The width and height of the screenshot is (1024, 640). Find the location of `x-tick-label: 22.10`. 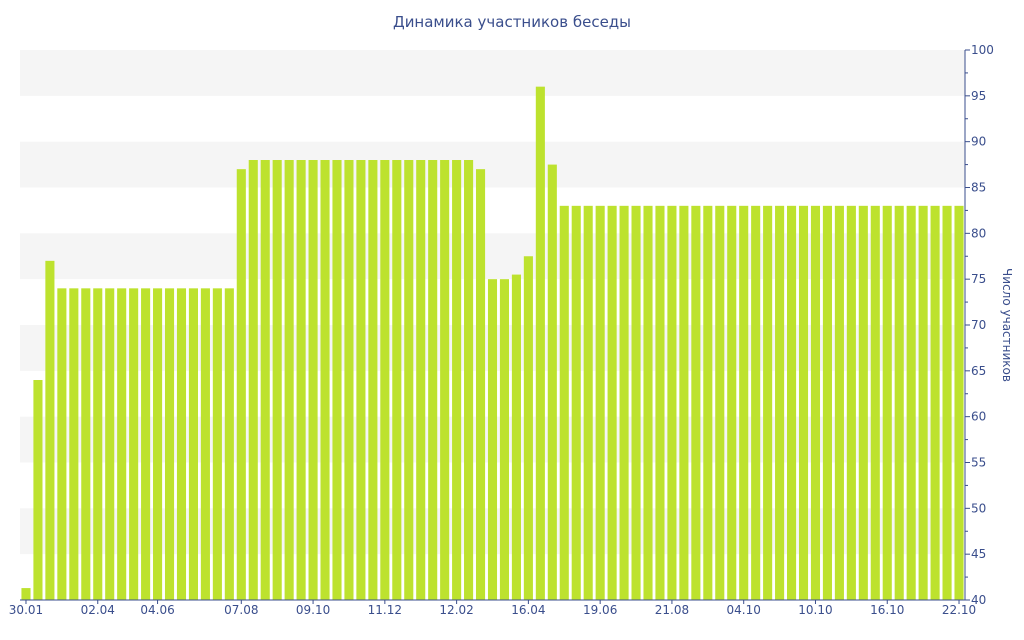

x-tick-label: 22.10 is located at coordinates (959, 610).